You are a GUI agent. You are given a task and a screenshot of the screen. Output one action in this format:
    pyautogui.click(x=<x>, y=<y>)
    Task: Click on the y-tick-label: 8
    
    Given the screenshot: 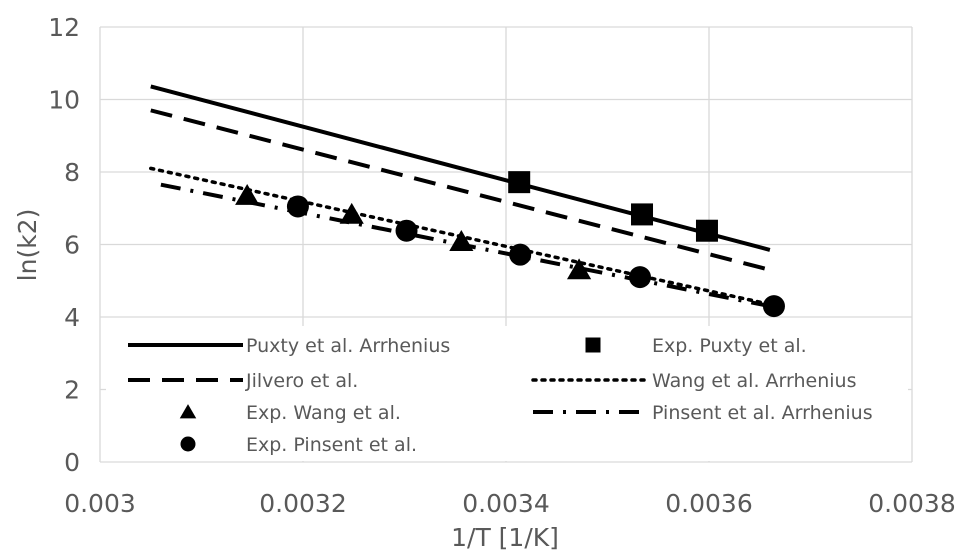 What is the action you would take?
    pyautogui.click(x=72, y=172)
    